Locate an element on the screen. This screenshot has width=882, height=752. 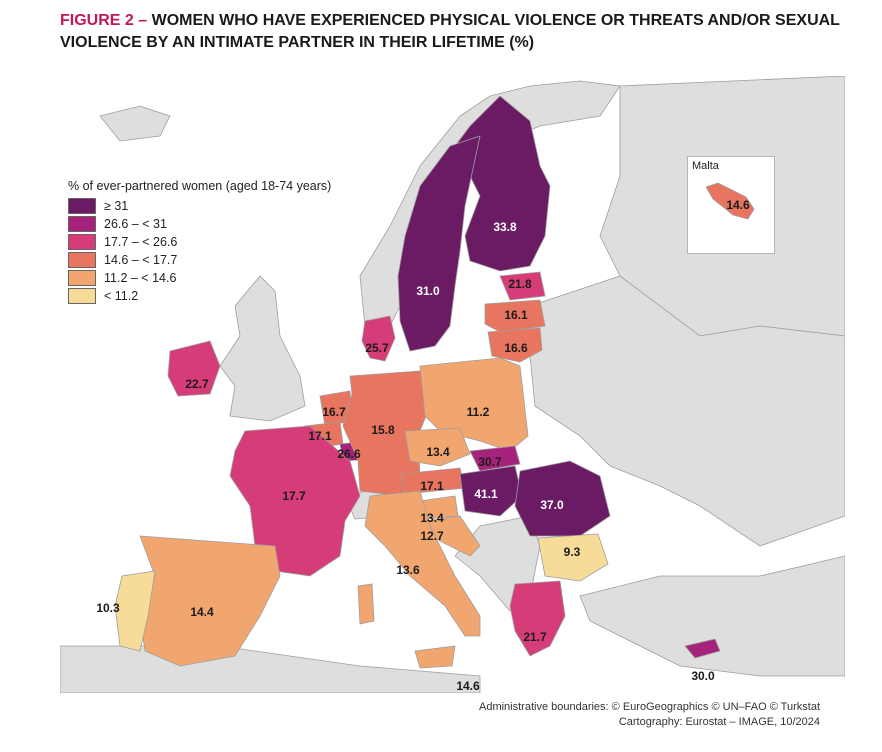
legend-item: ≥ 31 is located at coordinates (218, 206).